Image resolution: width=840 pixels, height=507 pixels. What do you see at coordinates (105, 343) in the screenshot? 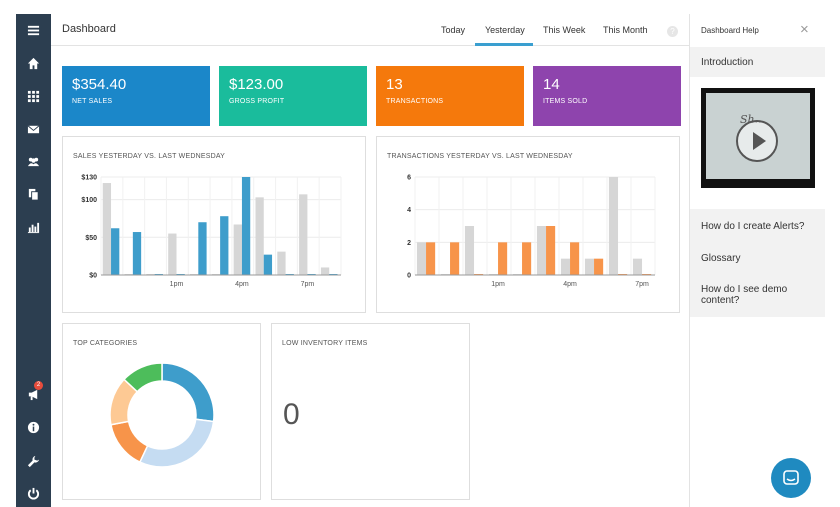
I see `panel-title: TOP CATEGORIES` at bounding box center [105, 343].